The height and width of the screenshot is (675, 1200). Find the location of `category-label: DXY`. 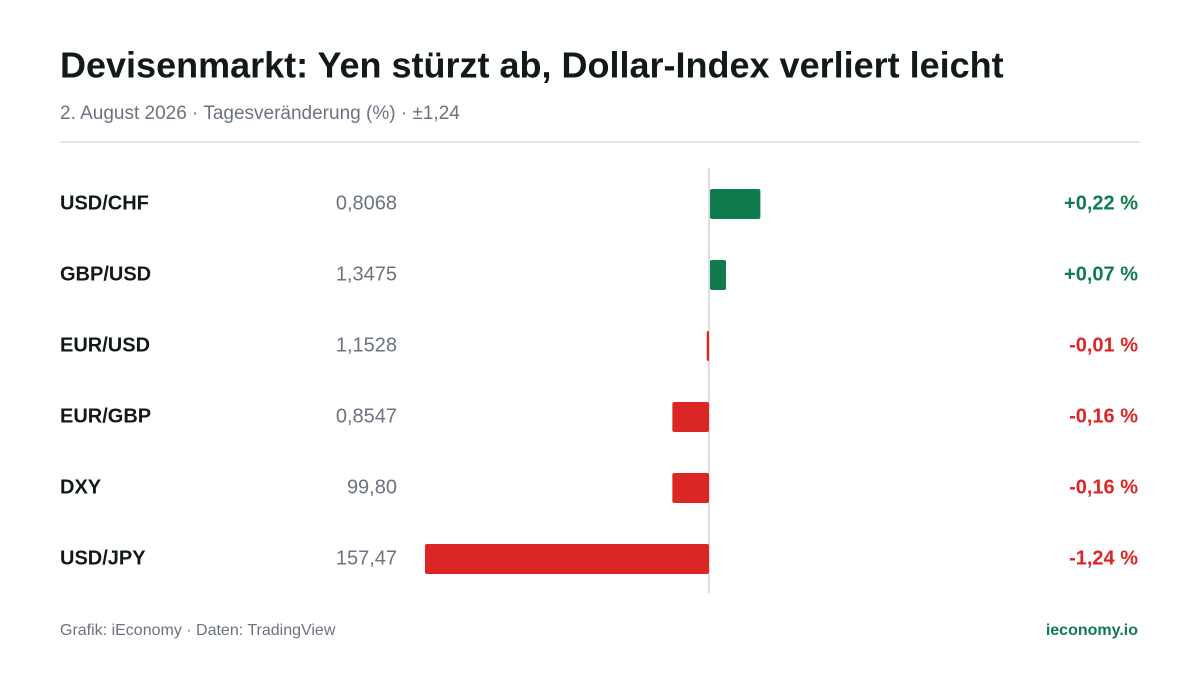

category-label: DXY is located at coordinates (81, 487).